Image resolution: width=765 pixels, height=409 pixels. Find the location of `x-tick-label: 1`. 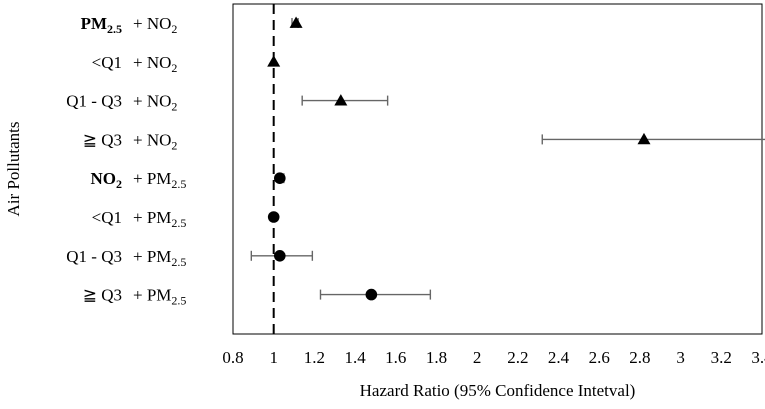

x-tick-label: 1 is located at coordinates (273, 357).